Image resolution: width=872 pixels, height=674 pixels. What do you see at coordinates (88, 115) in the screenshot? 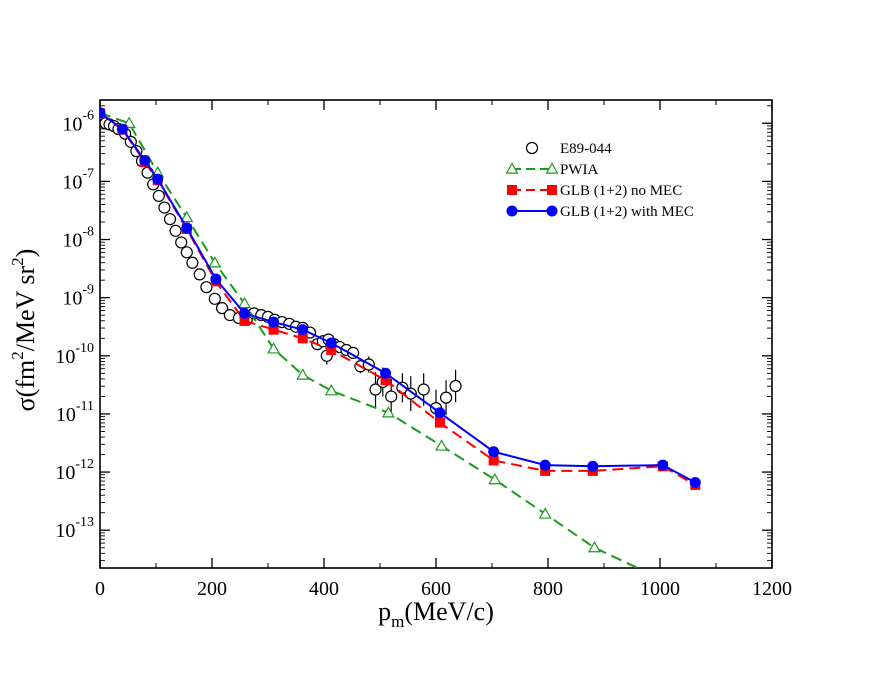
I see `y-tick-label-exponent: -6` at bounding box center [88, 115].